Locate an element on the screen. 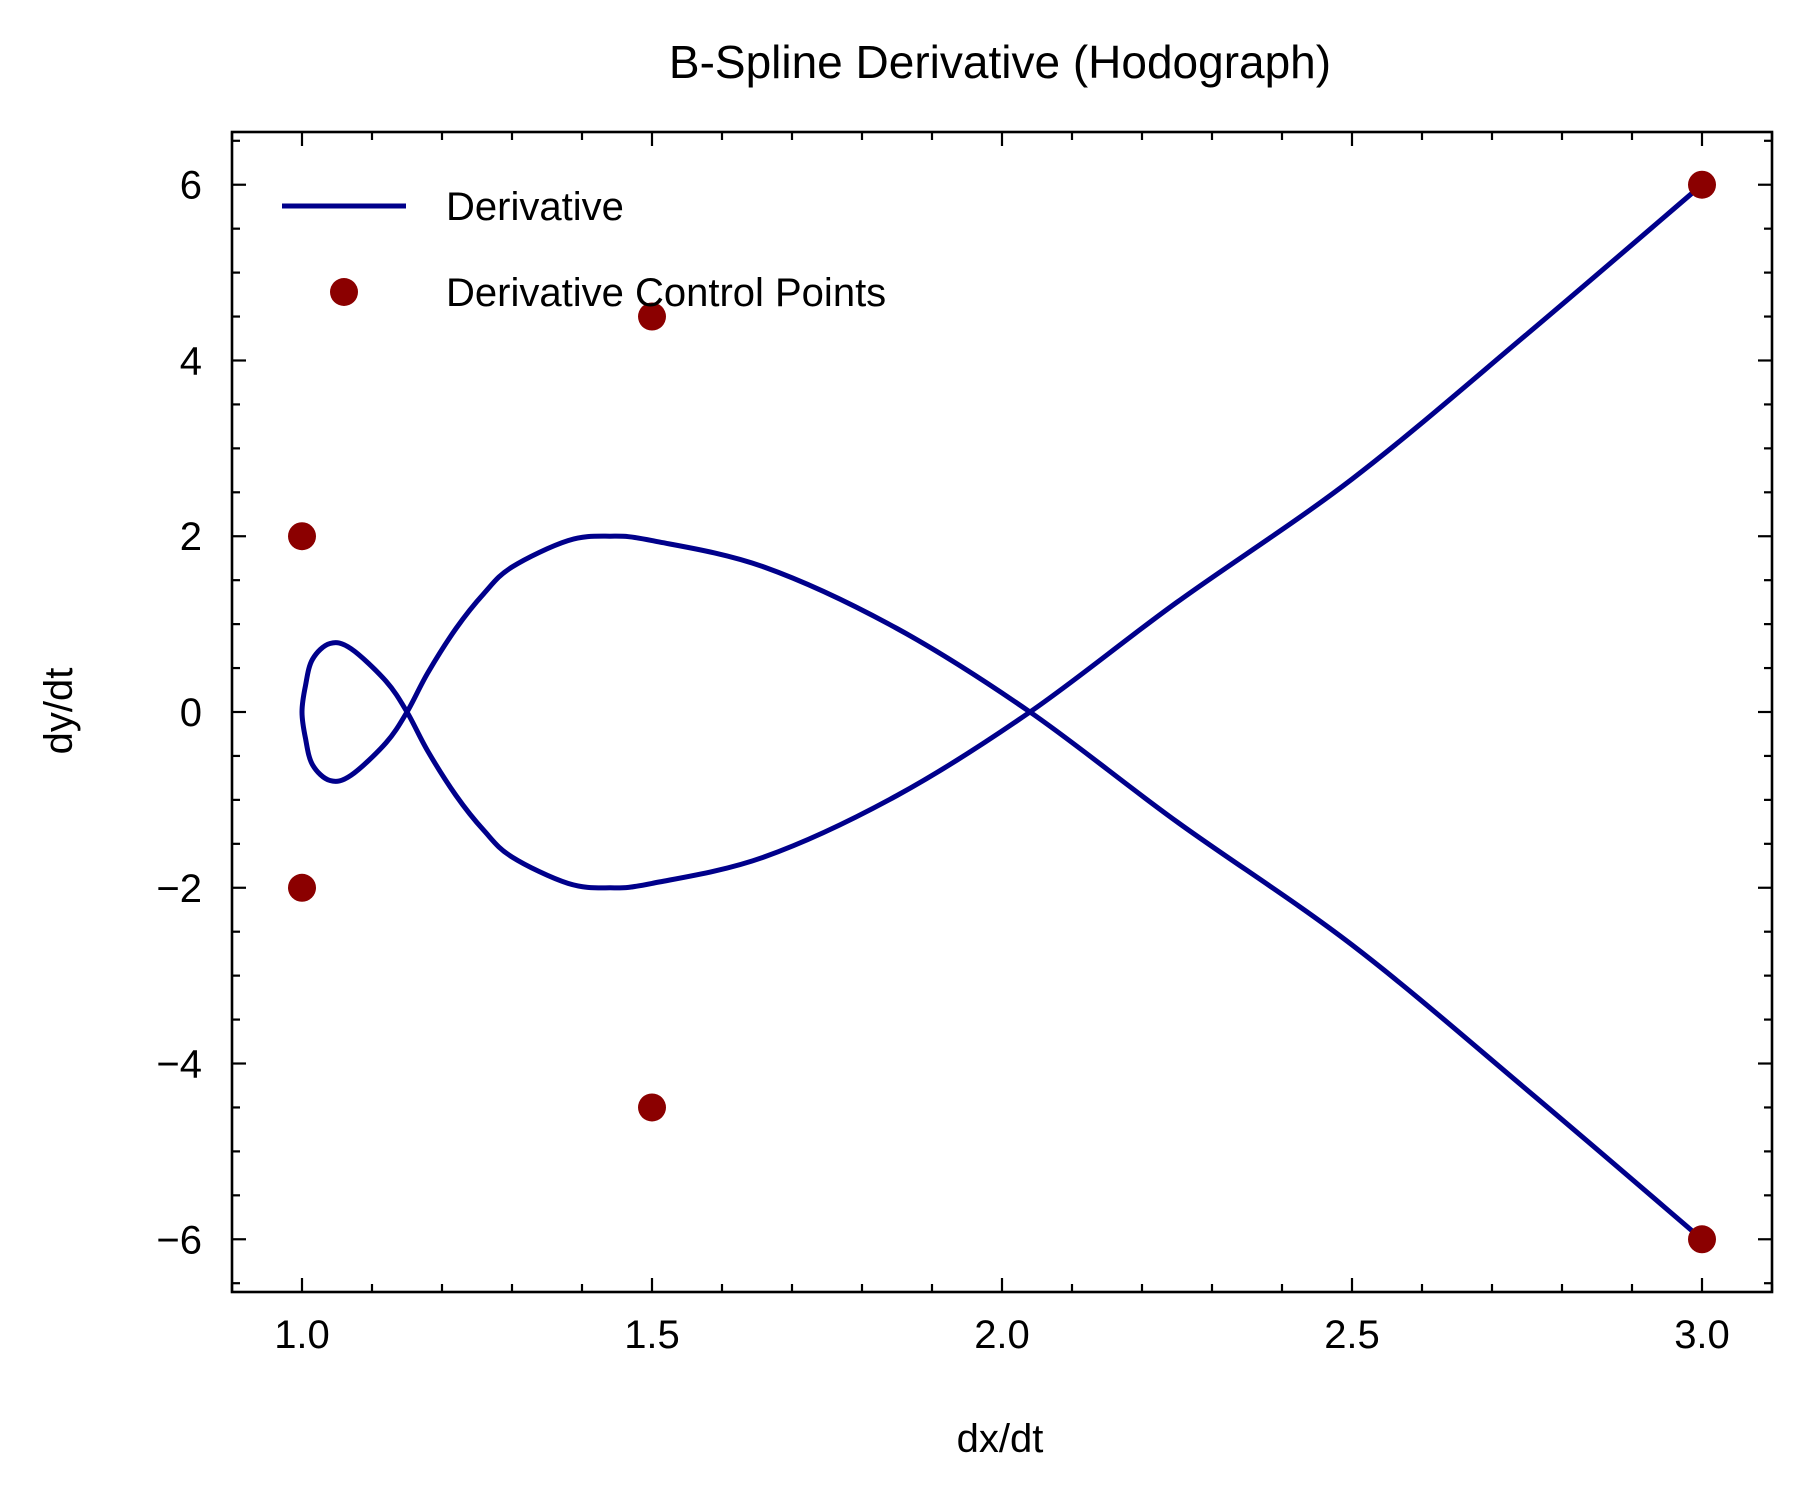 The image size is (1796, 1486). y-axis-label: dy/dt is located at coordinates (59, 711).